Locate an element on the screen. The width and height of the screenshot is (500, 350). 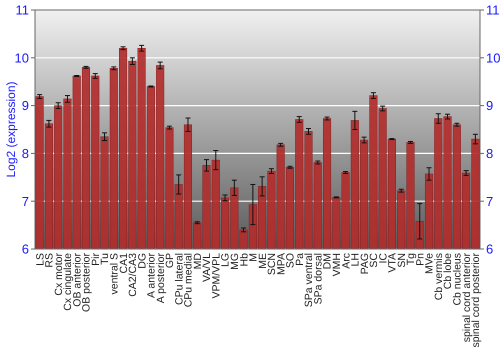
y2-tick-label: 9 is located at coordinates (490, 106).